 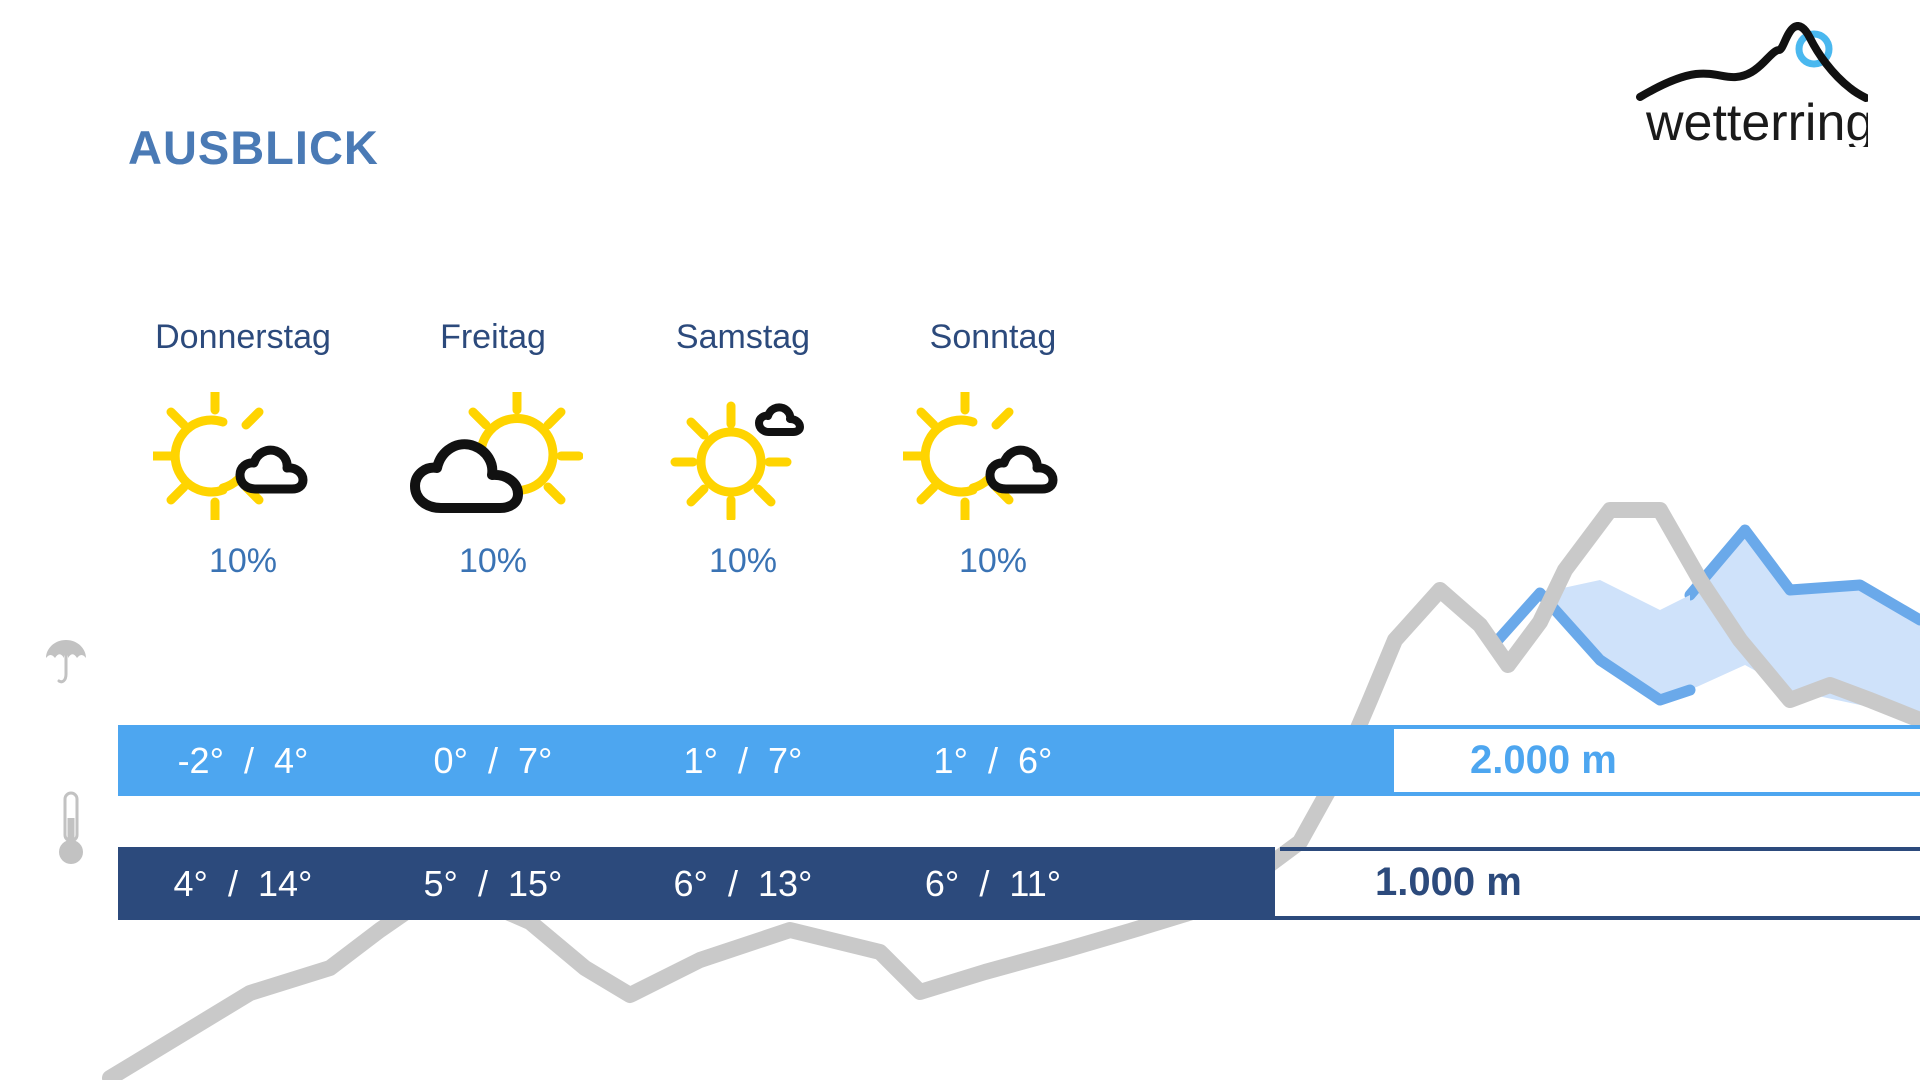 I want to click on temperature-band-2000m: -2° / 4° 0° / 7° 1° / 7° 1° / 6°, so click(x=756, y=760).